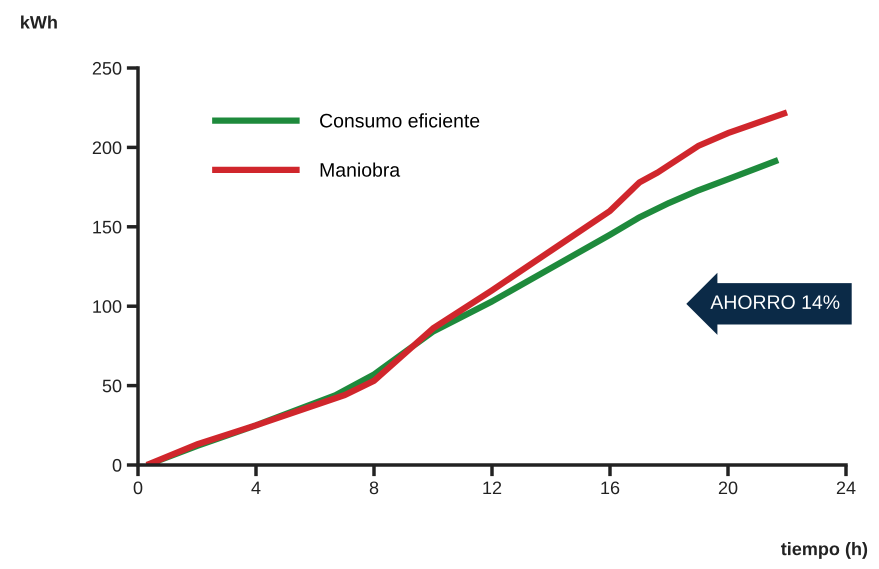 The image size is (879, 569). Describe the element at coordinates (112, 386) in the screenshot. I see `y-tick-label: 50` at that location.